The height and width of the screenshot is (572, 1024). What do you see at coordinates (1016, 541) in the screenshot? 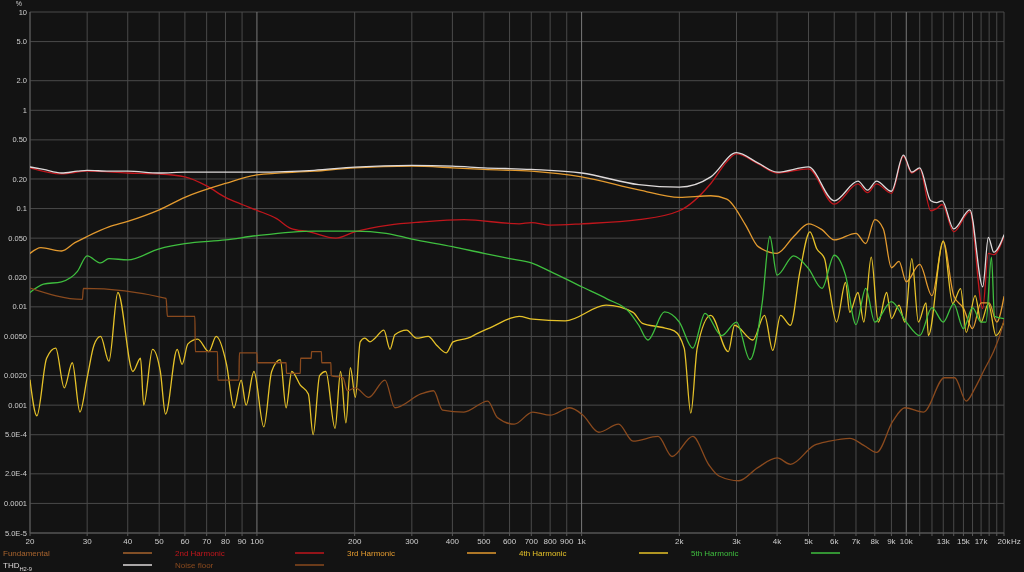
I see `x-axis-title: Hz` at bounding box center [1016, 541].